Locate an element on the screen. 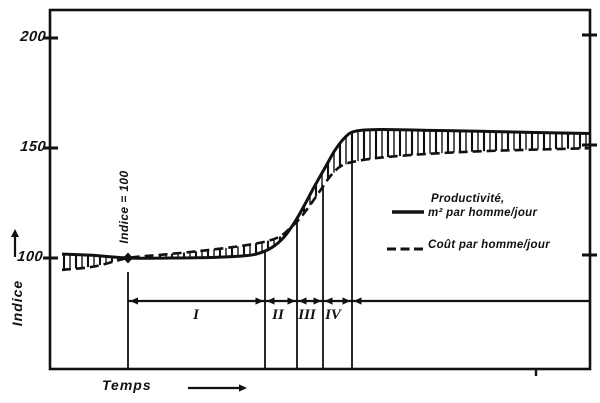  y-axis-title: Indice is located at coordinates (17, 303).